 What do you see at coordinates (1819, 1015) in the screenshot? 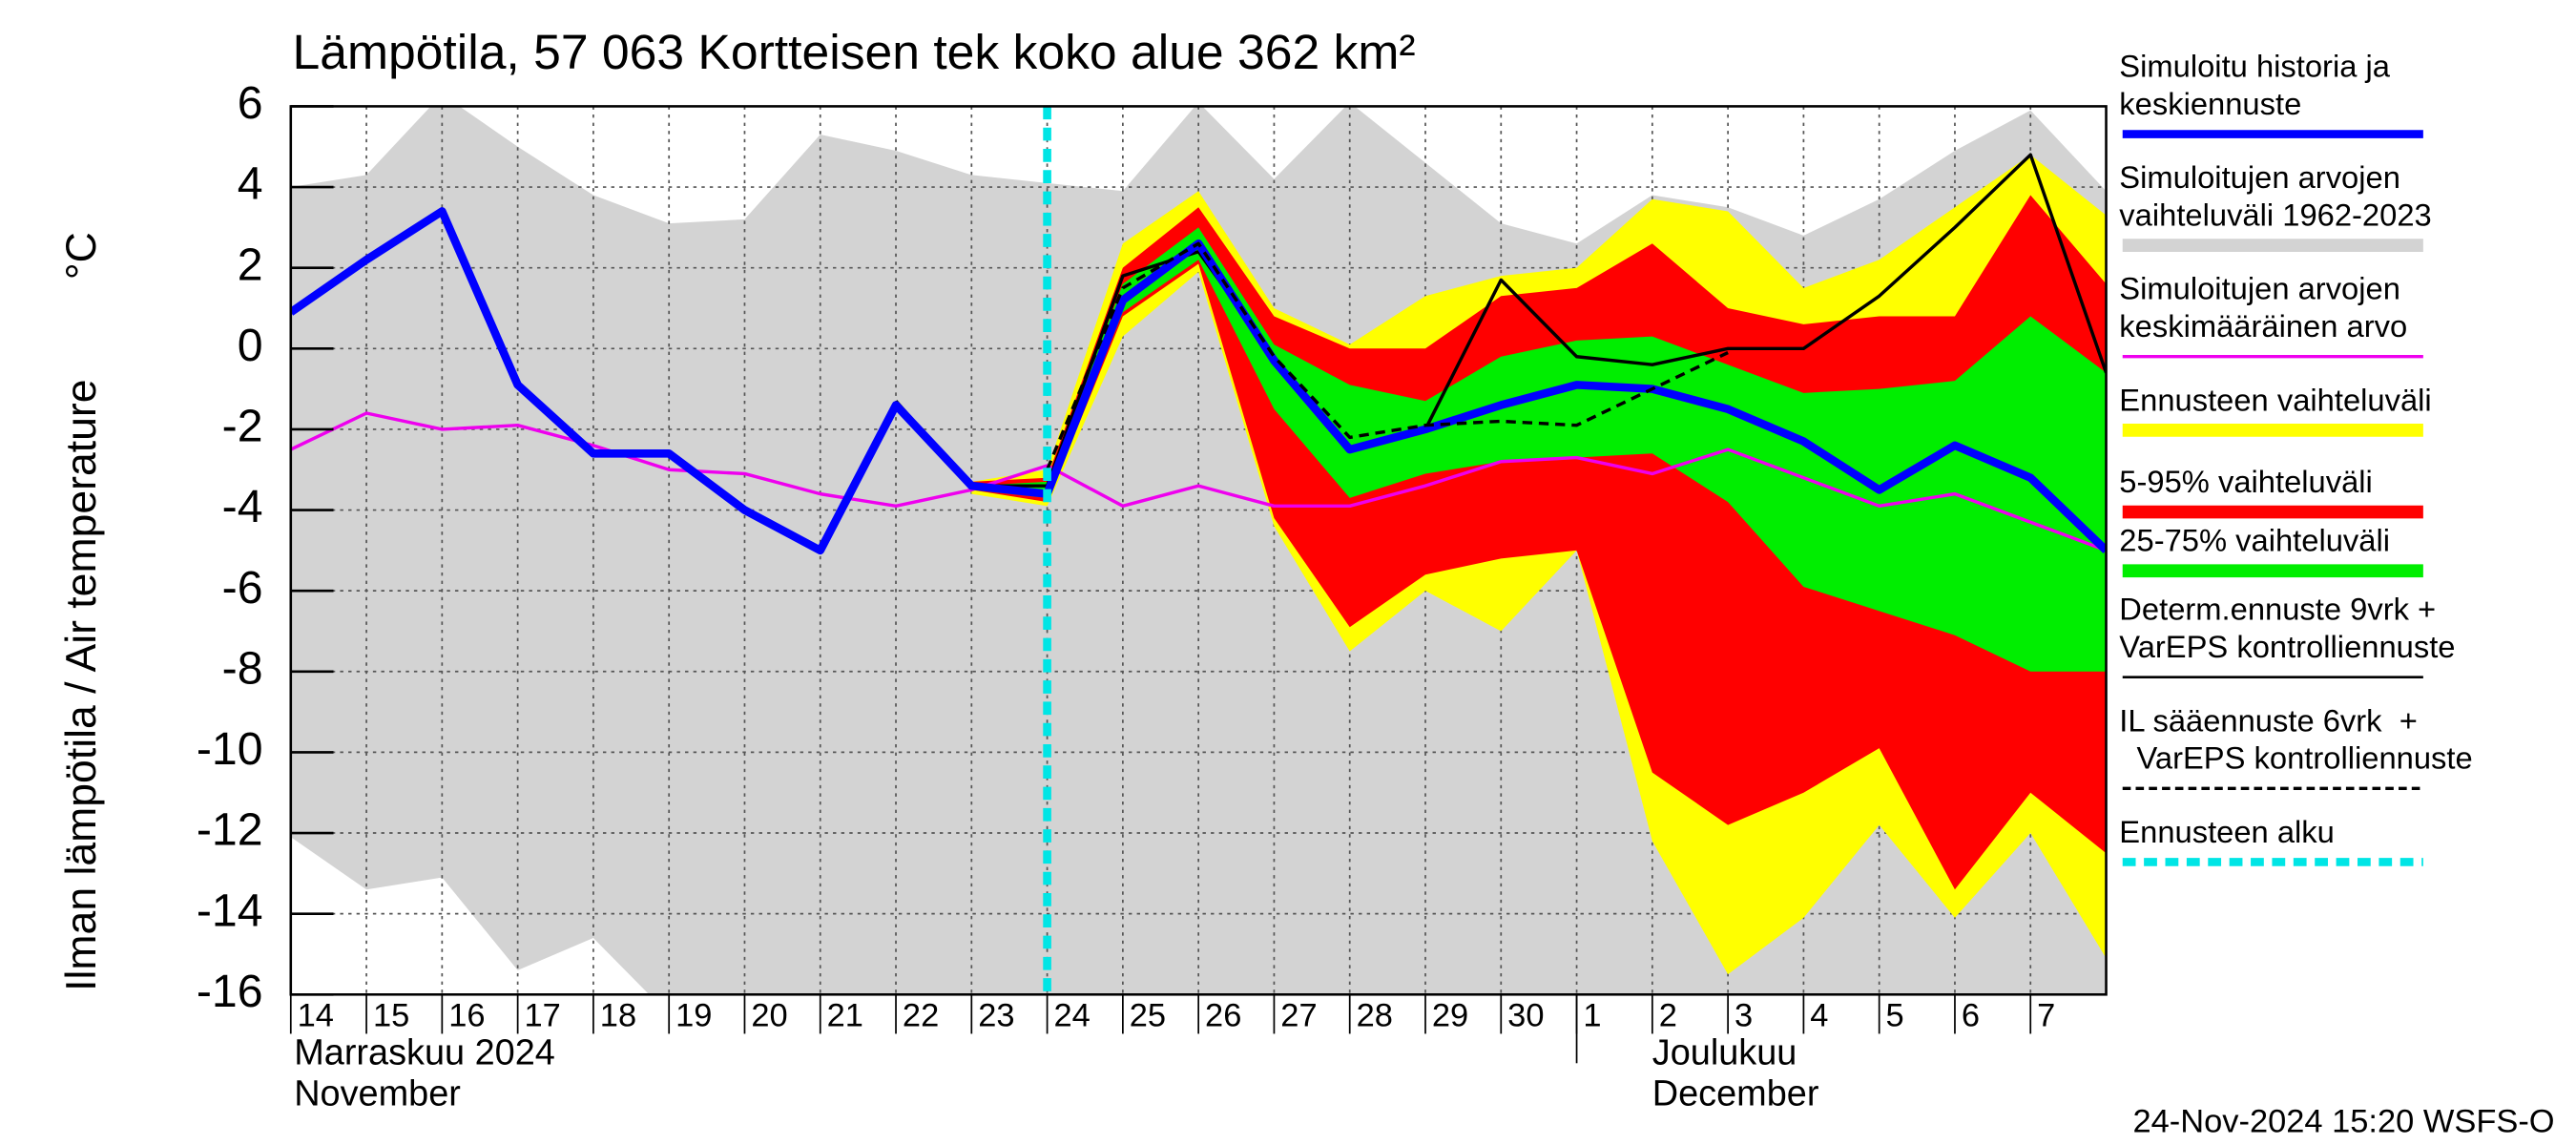
I see `x-tick-label: 4` at bounding box center [1819, 1015].